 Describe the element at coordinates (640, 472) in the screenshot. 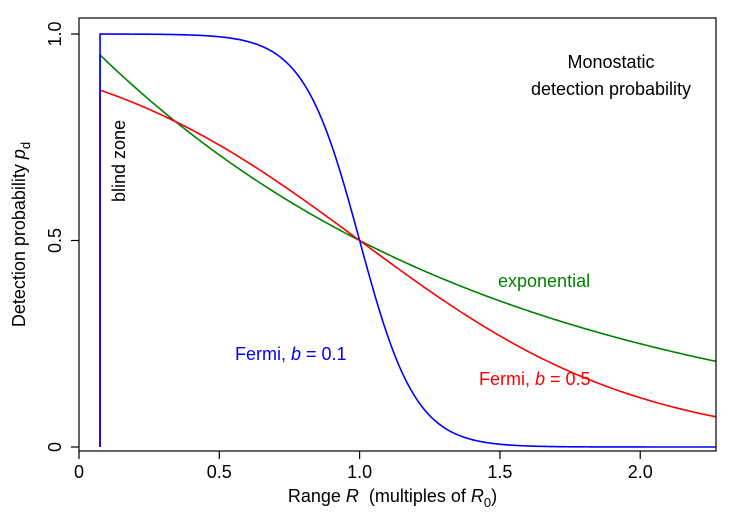

I see `x-tick-label: 2.0` at that location.